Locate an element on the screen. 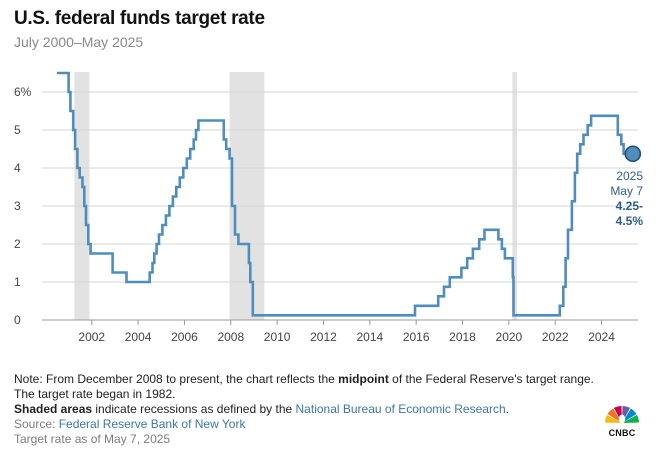  source-line: Source: Federal Reserve Bank of New York is located at coordinates (130, 424).